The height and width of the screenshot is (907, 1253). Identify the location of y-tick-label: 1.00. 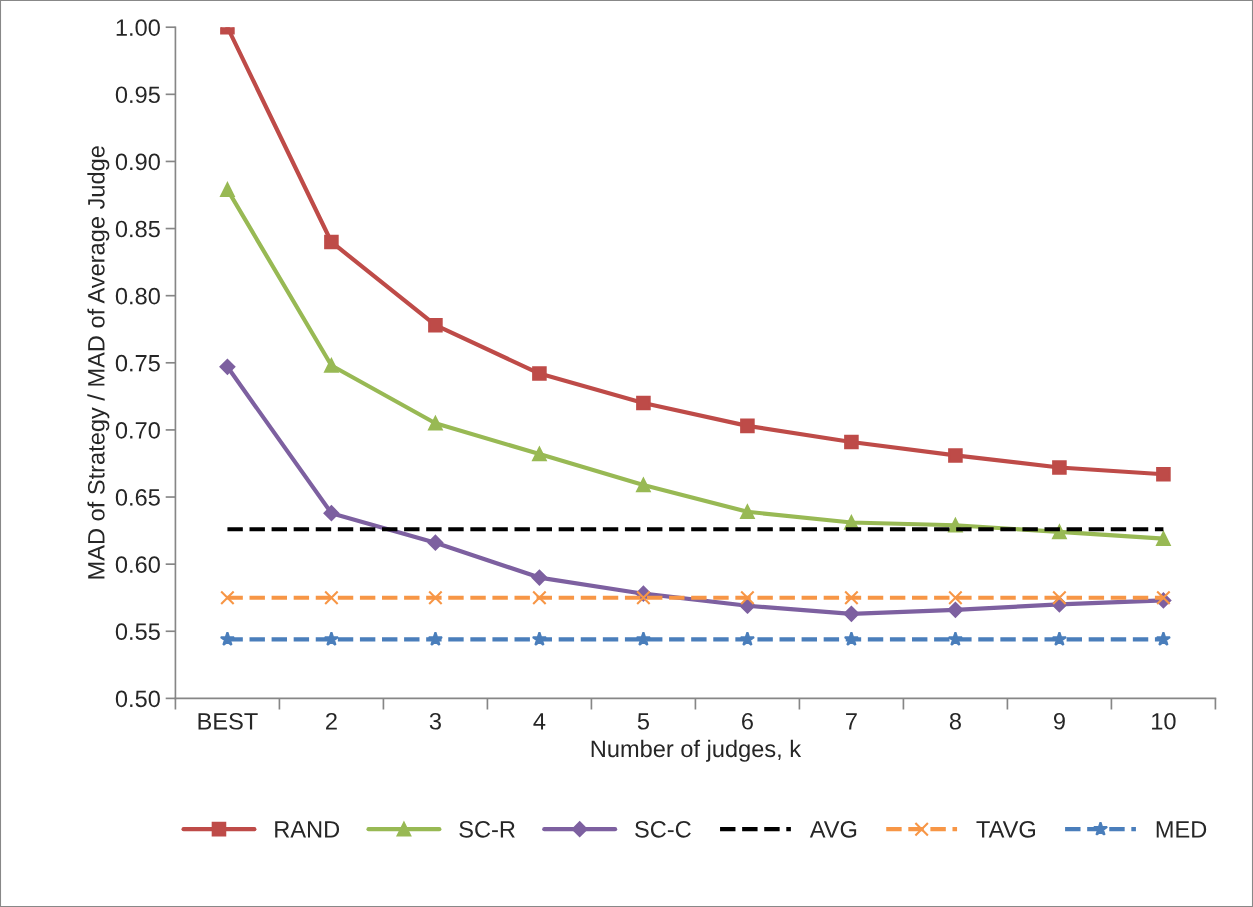
(138, 27).